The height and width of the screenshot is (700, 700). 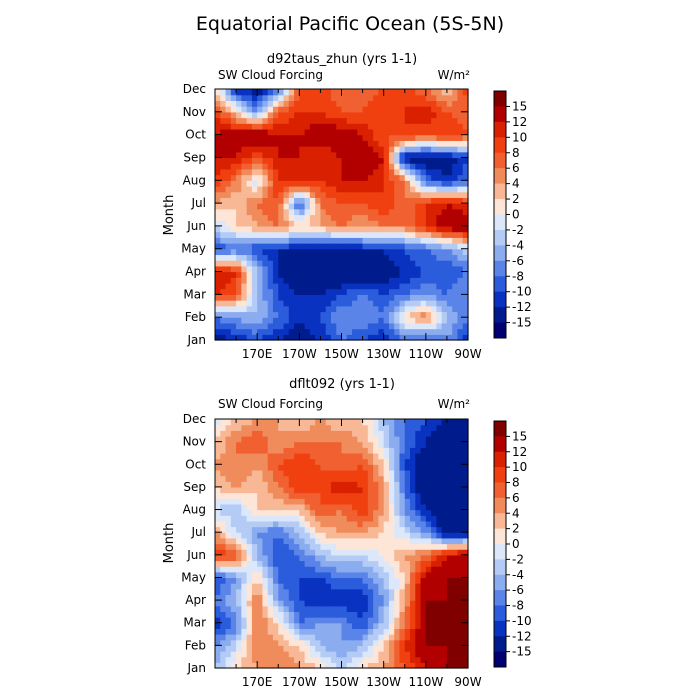 I want to click on y-tick-label: Oct, so click(x=195, y=464).